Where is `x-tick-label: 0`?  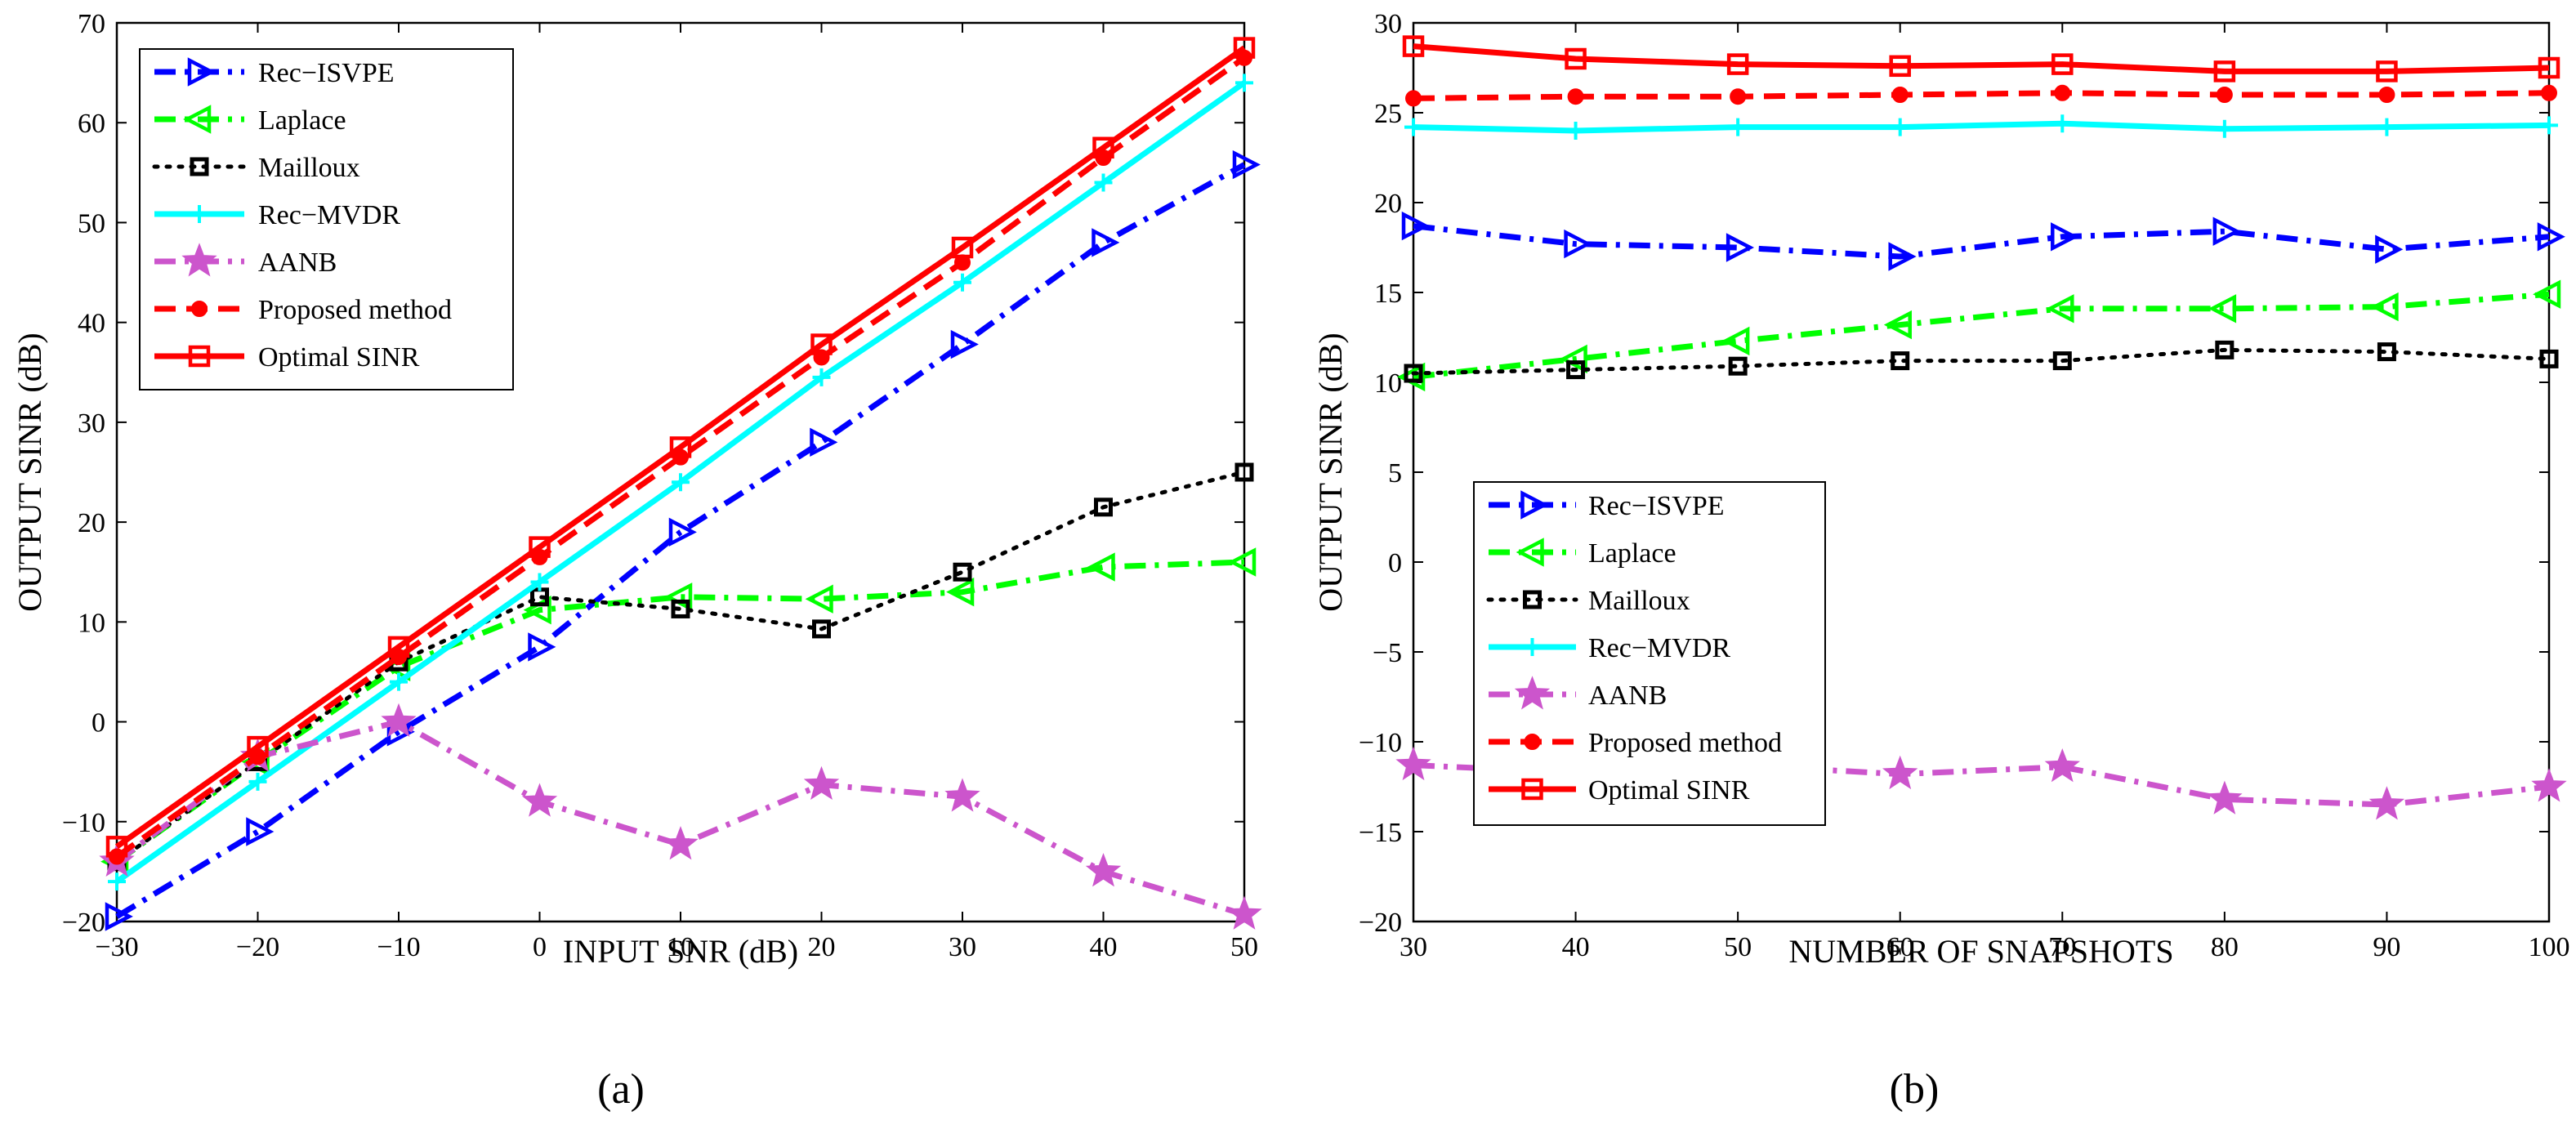 x-tick-label: 0 is located at coordinates (540, 947).